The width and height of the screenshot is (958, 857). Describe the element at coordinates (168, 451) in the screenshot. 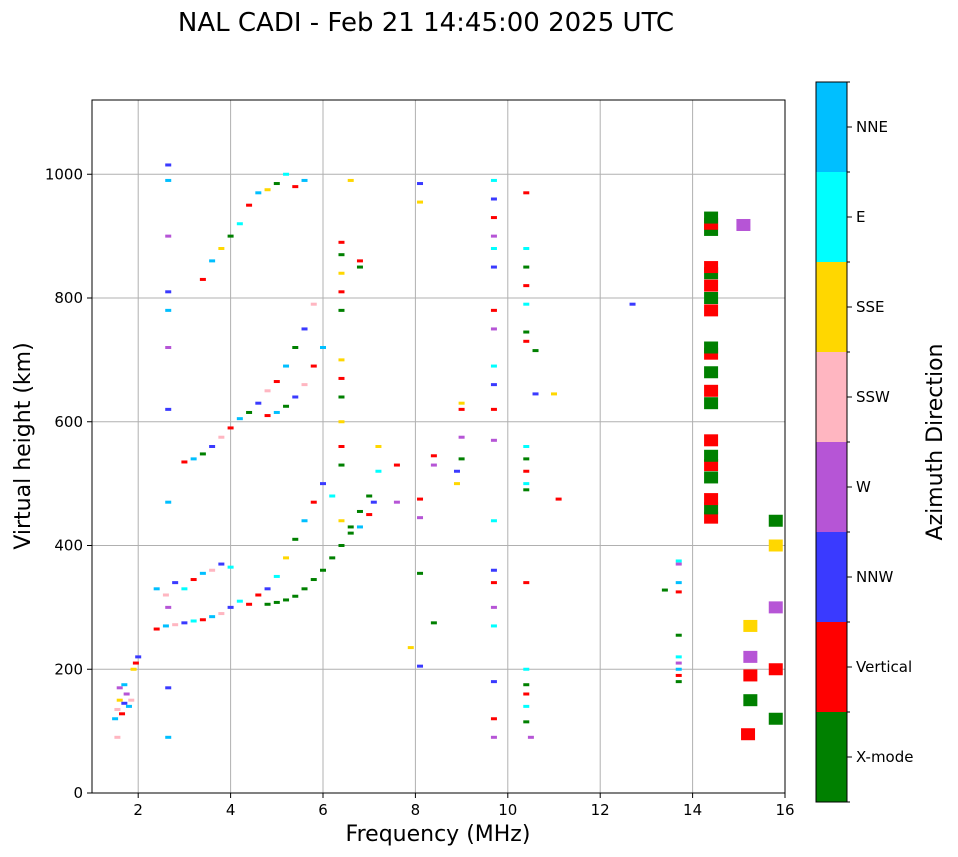

I see `trace-column-near-2-6-mhz` at that location.